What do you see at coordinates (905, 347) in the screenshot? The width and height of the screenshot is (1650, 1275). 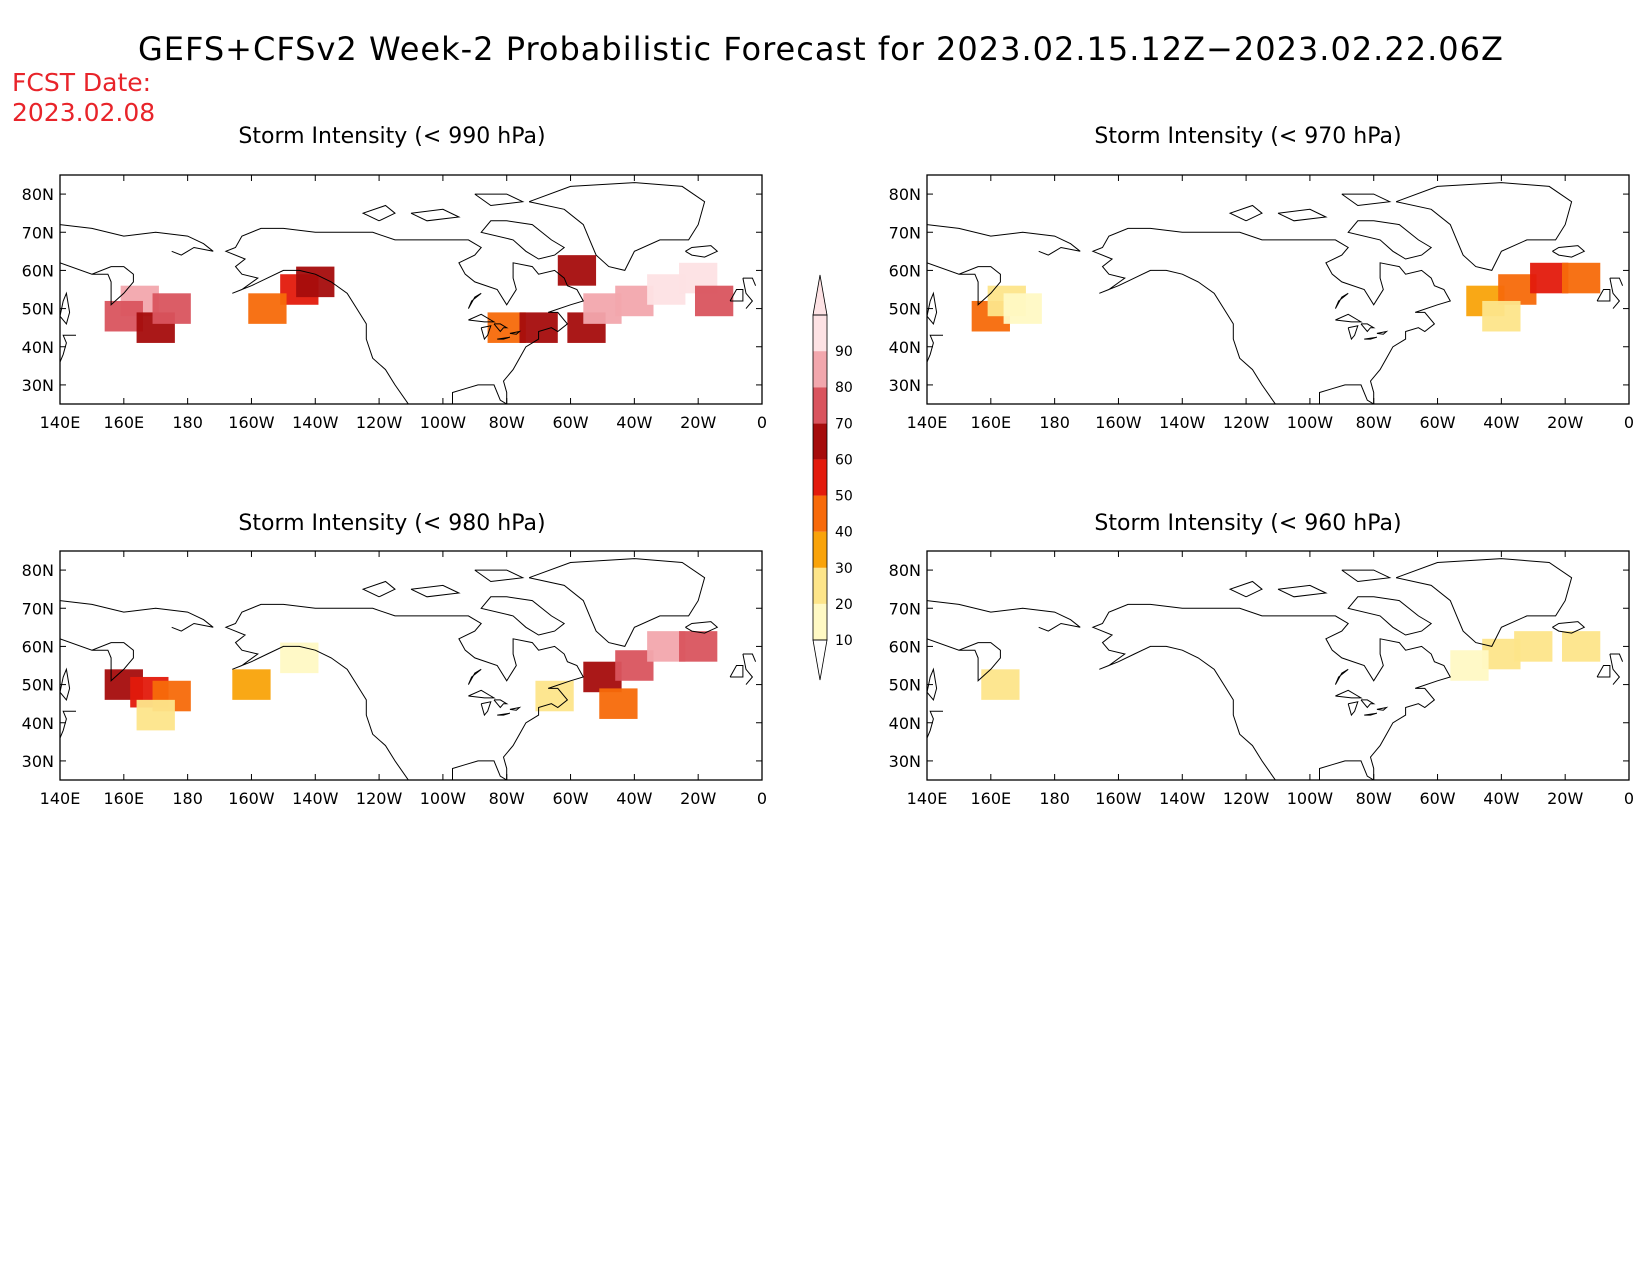 I see `lat-tick-label: 40N` at bounding box center [905, 347].